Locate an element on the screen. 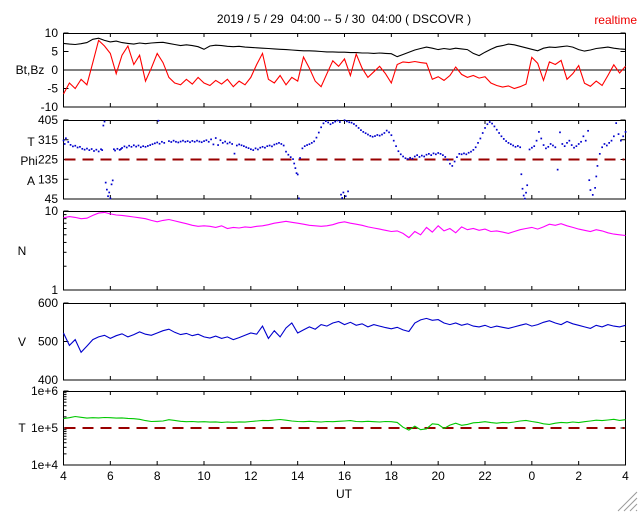 Image resolution: width=640 pixels, height=512 pixels. y-tick-label: 45 is located at coordinates (52, 199).